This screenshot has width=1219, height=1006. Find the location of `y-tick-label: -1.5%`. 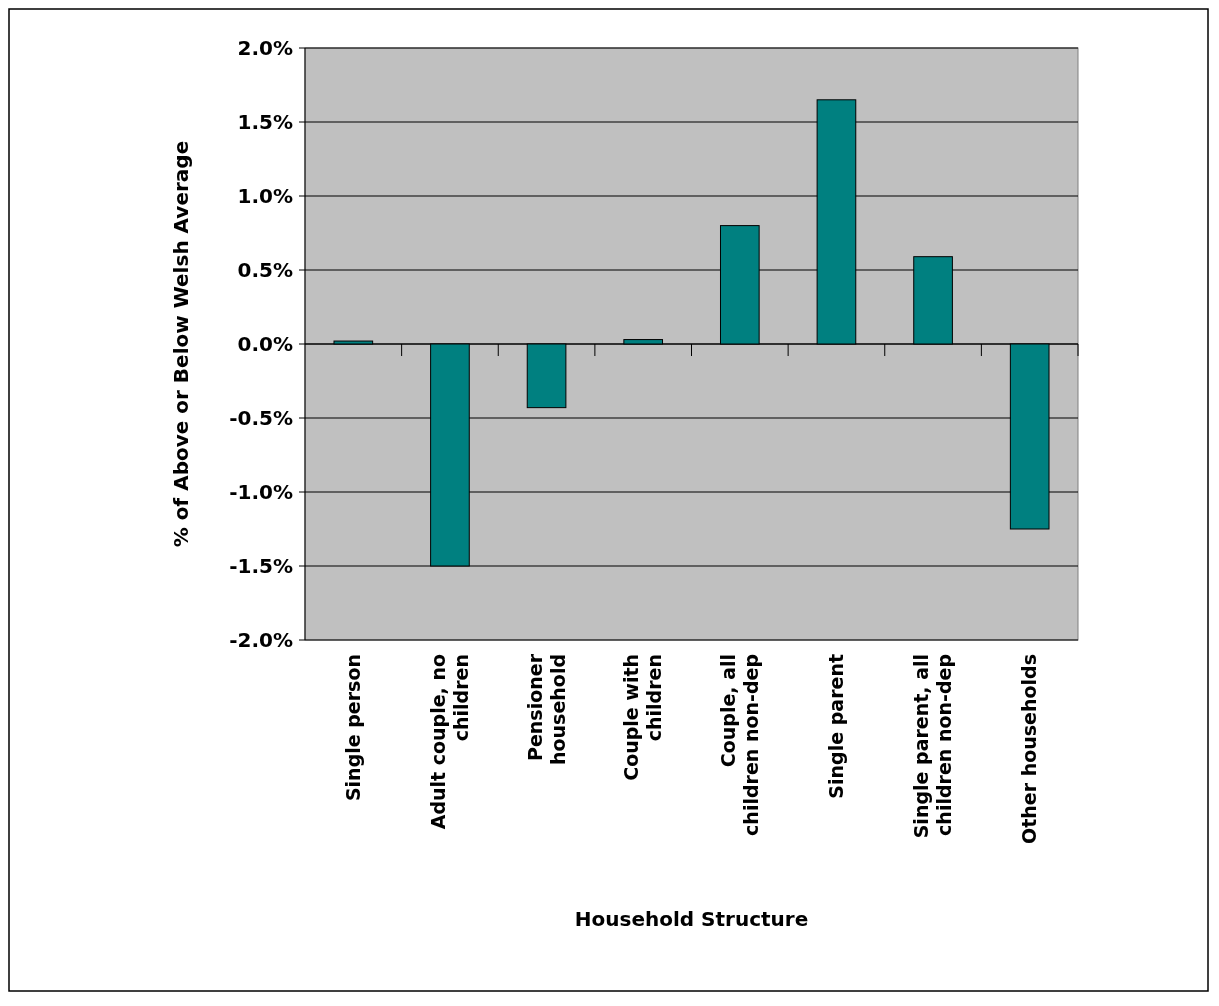

y-tick-label: -1.5% is located at coordinates (261, 566).